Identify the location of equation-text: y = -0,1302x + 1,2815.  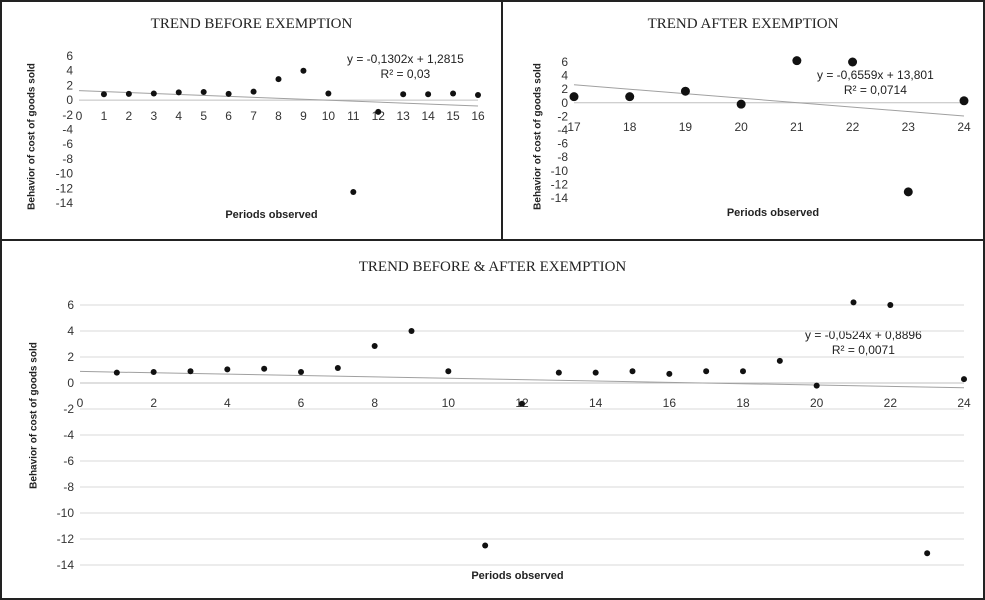
(405, 59).